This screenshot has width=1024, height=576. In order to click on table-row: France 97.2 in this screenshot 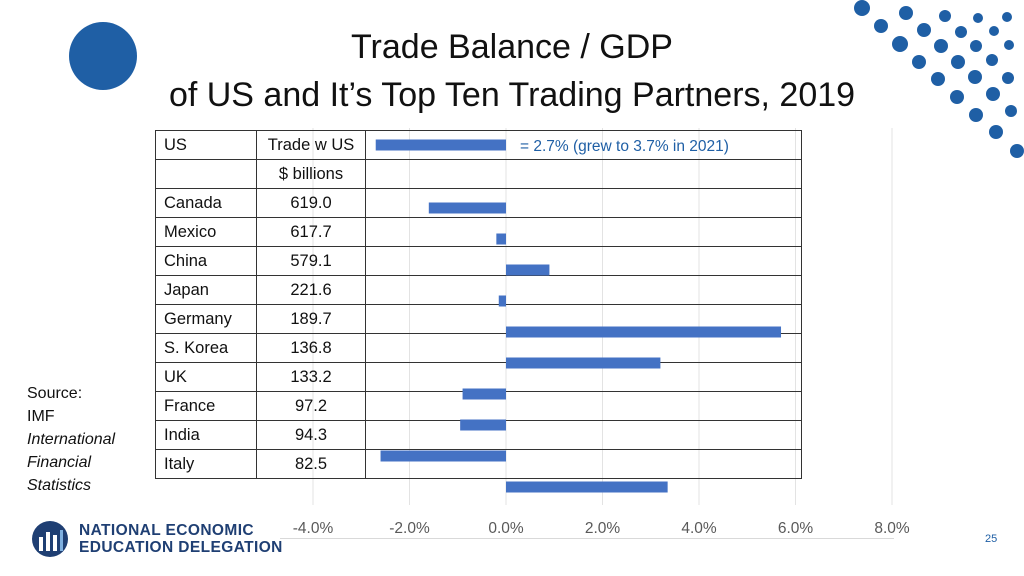, I will do `click(478, 406)`.